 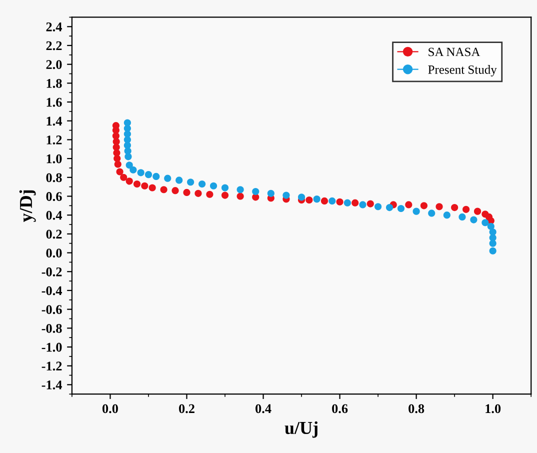 I want to click on x-axis-title: u/Uj, so click(x=301, y=429).